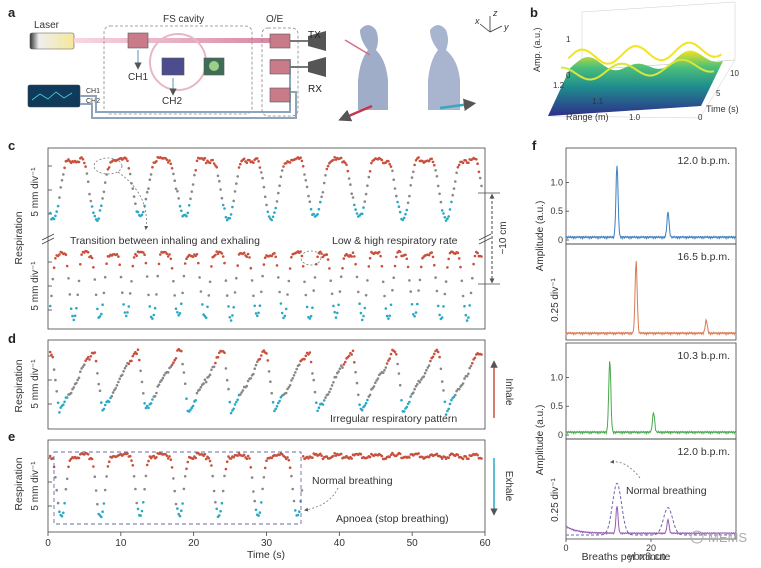 The height and width of the screenshot is (568, 761). What do you see at coordinates (485, 543) in the screenshot?
I see `time-tick-label: 60` at bounding box center [485, 543].